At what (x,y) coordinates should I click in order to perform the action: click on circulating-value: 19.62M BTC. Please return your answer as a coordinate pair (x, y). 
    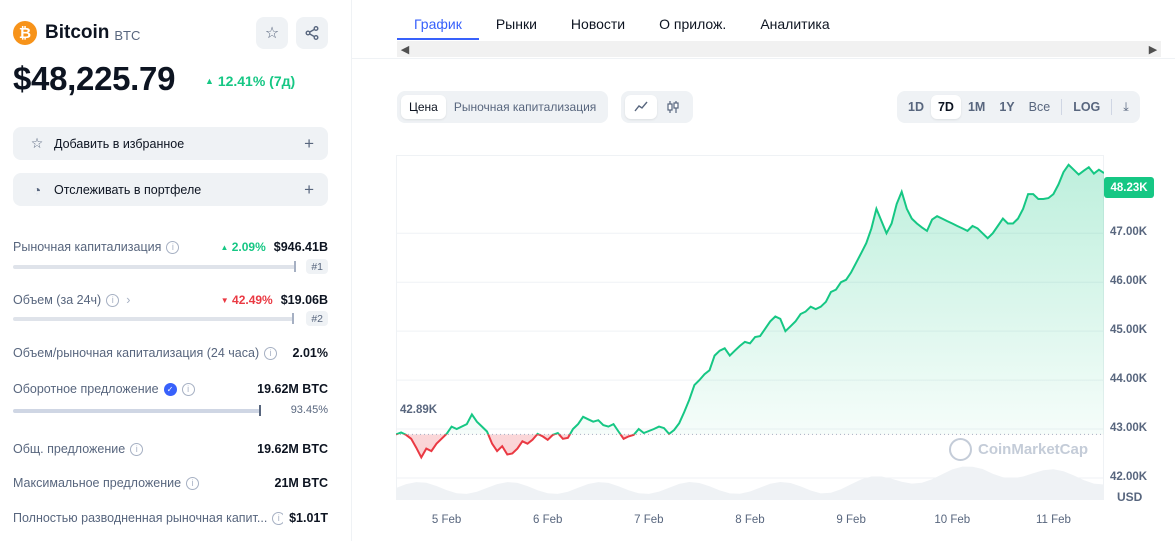
    Looking at the image, I should click on (292, 389).